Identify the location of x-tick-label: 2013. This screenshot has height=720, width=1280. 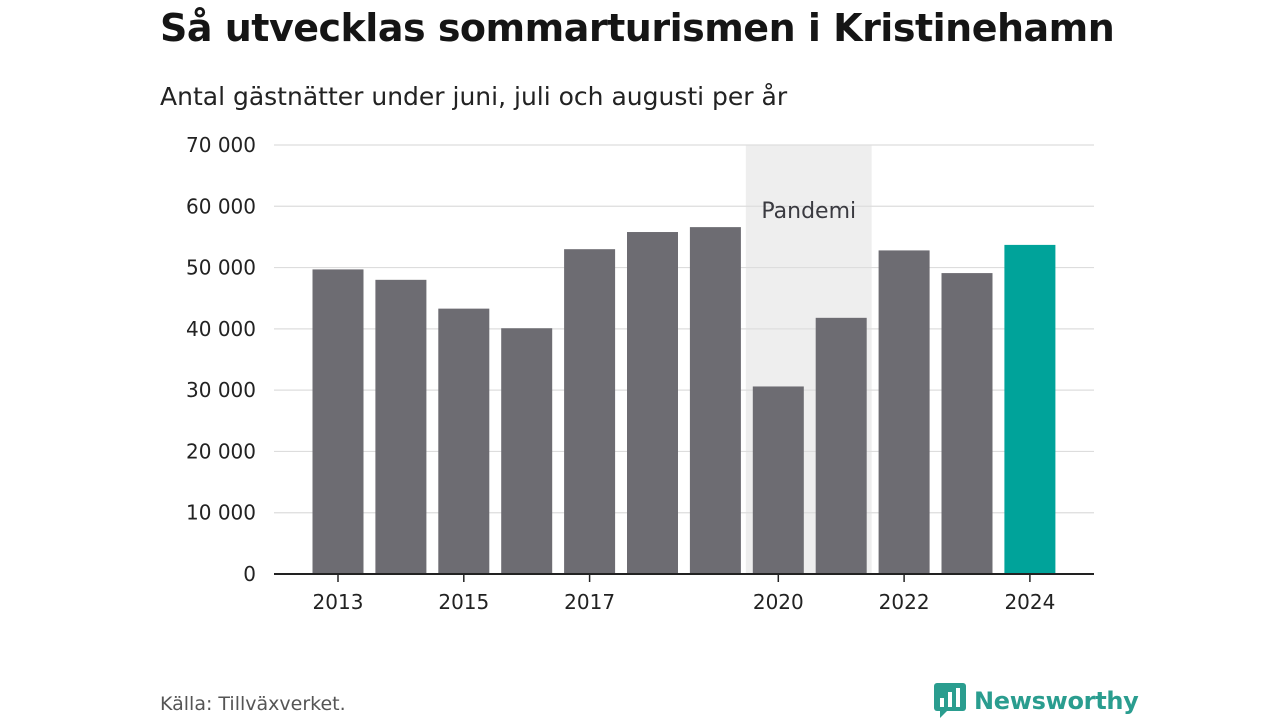
(338, 602).